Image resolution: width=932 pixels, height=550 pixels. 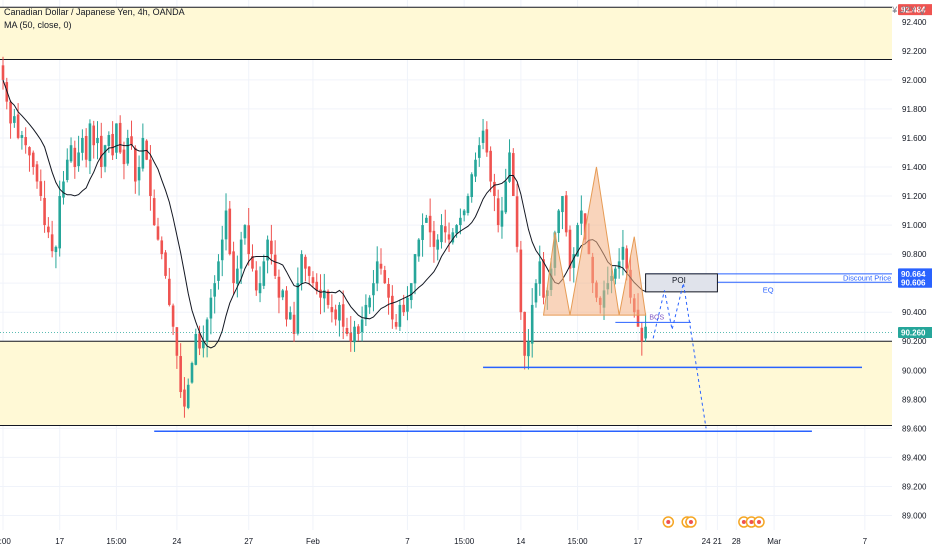 What do you see at coordinates (679, 280) in the screenshot?
I see `poi-label: POI` at bounding box center [679, 280].